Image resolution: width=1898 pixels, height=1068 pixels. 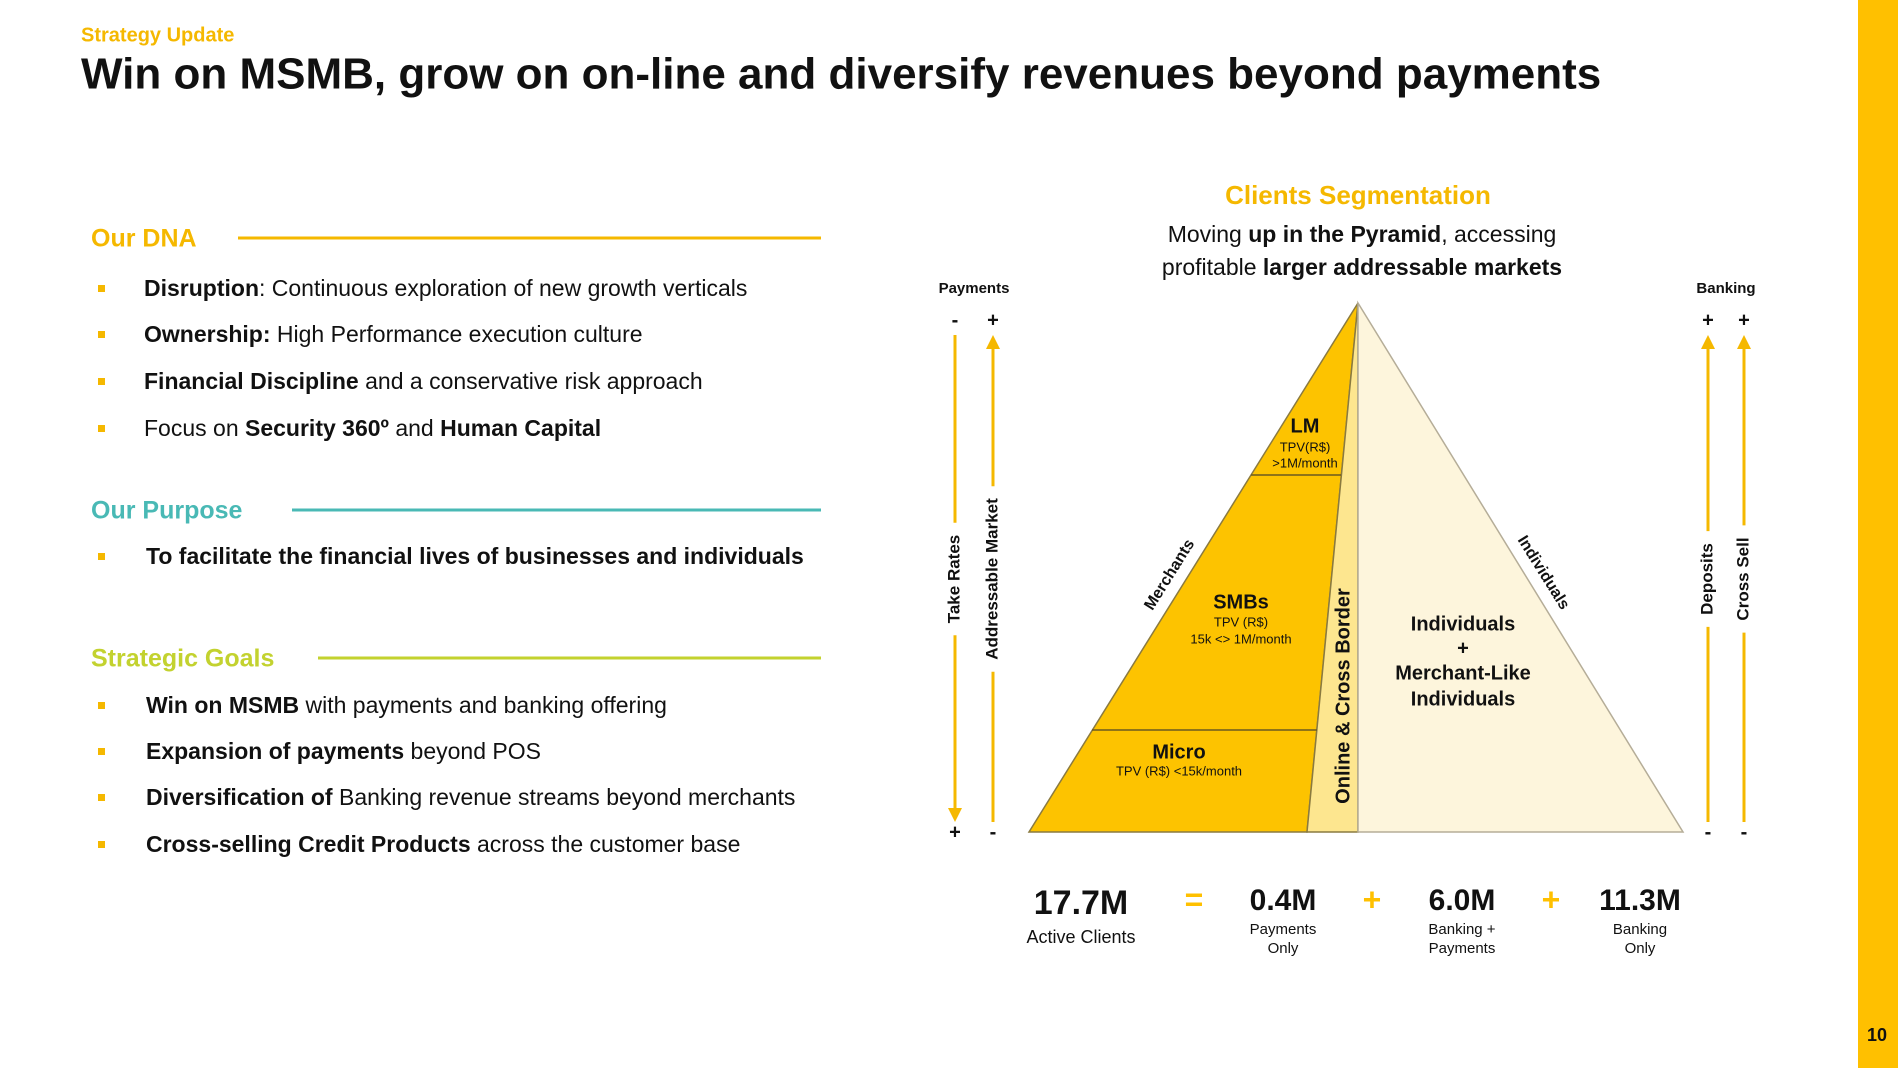 I want to click on bold-text: Ownership:, so click(x=207, y=334).